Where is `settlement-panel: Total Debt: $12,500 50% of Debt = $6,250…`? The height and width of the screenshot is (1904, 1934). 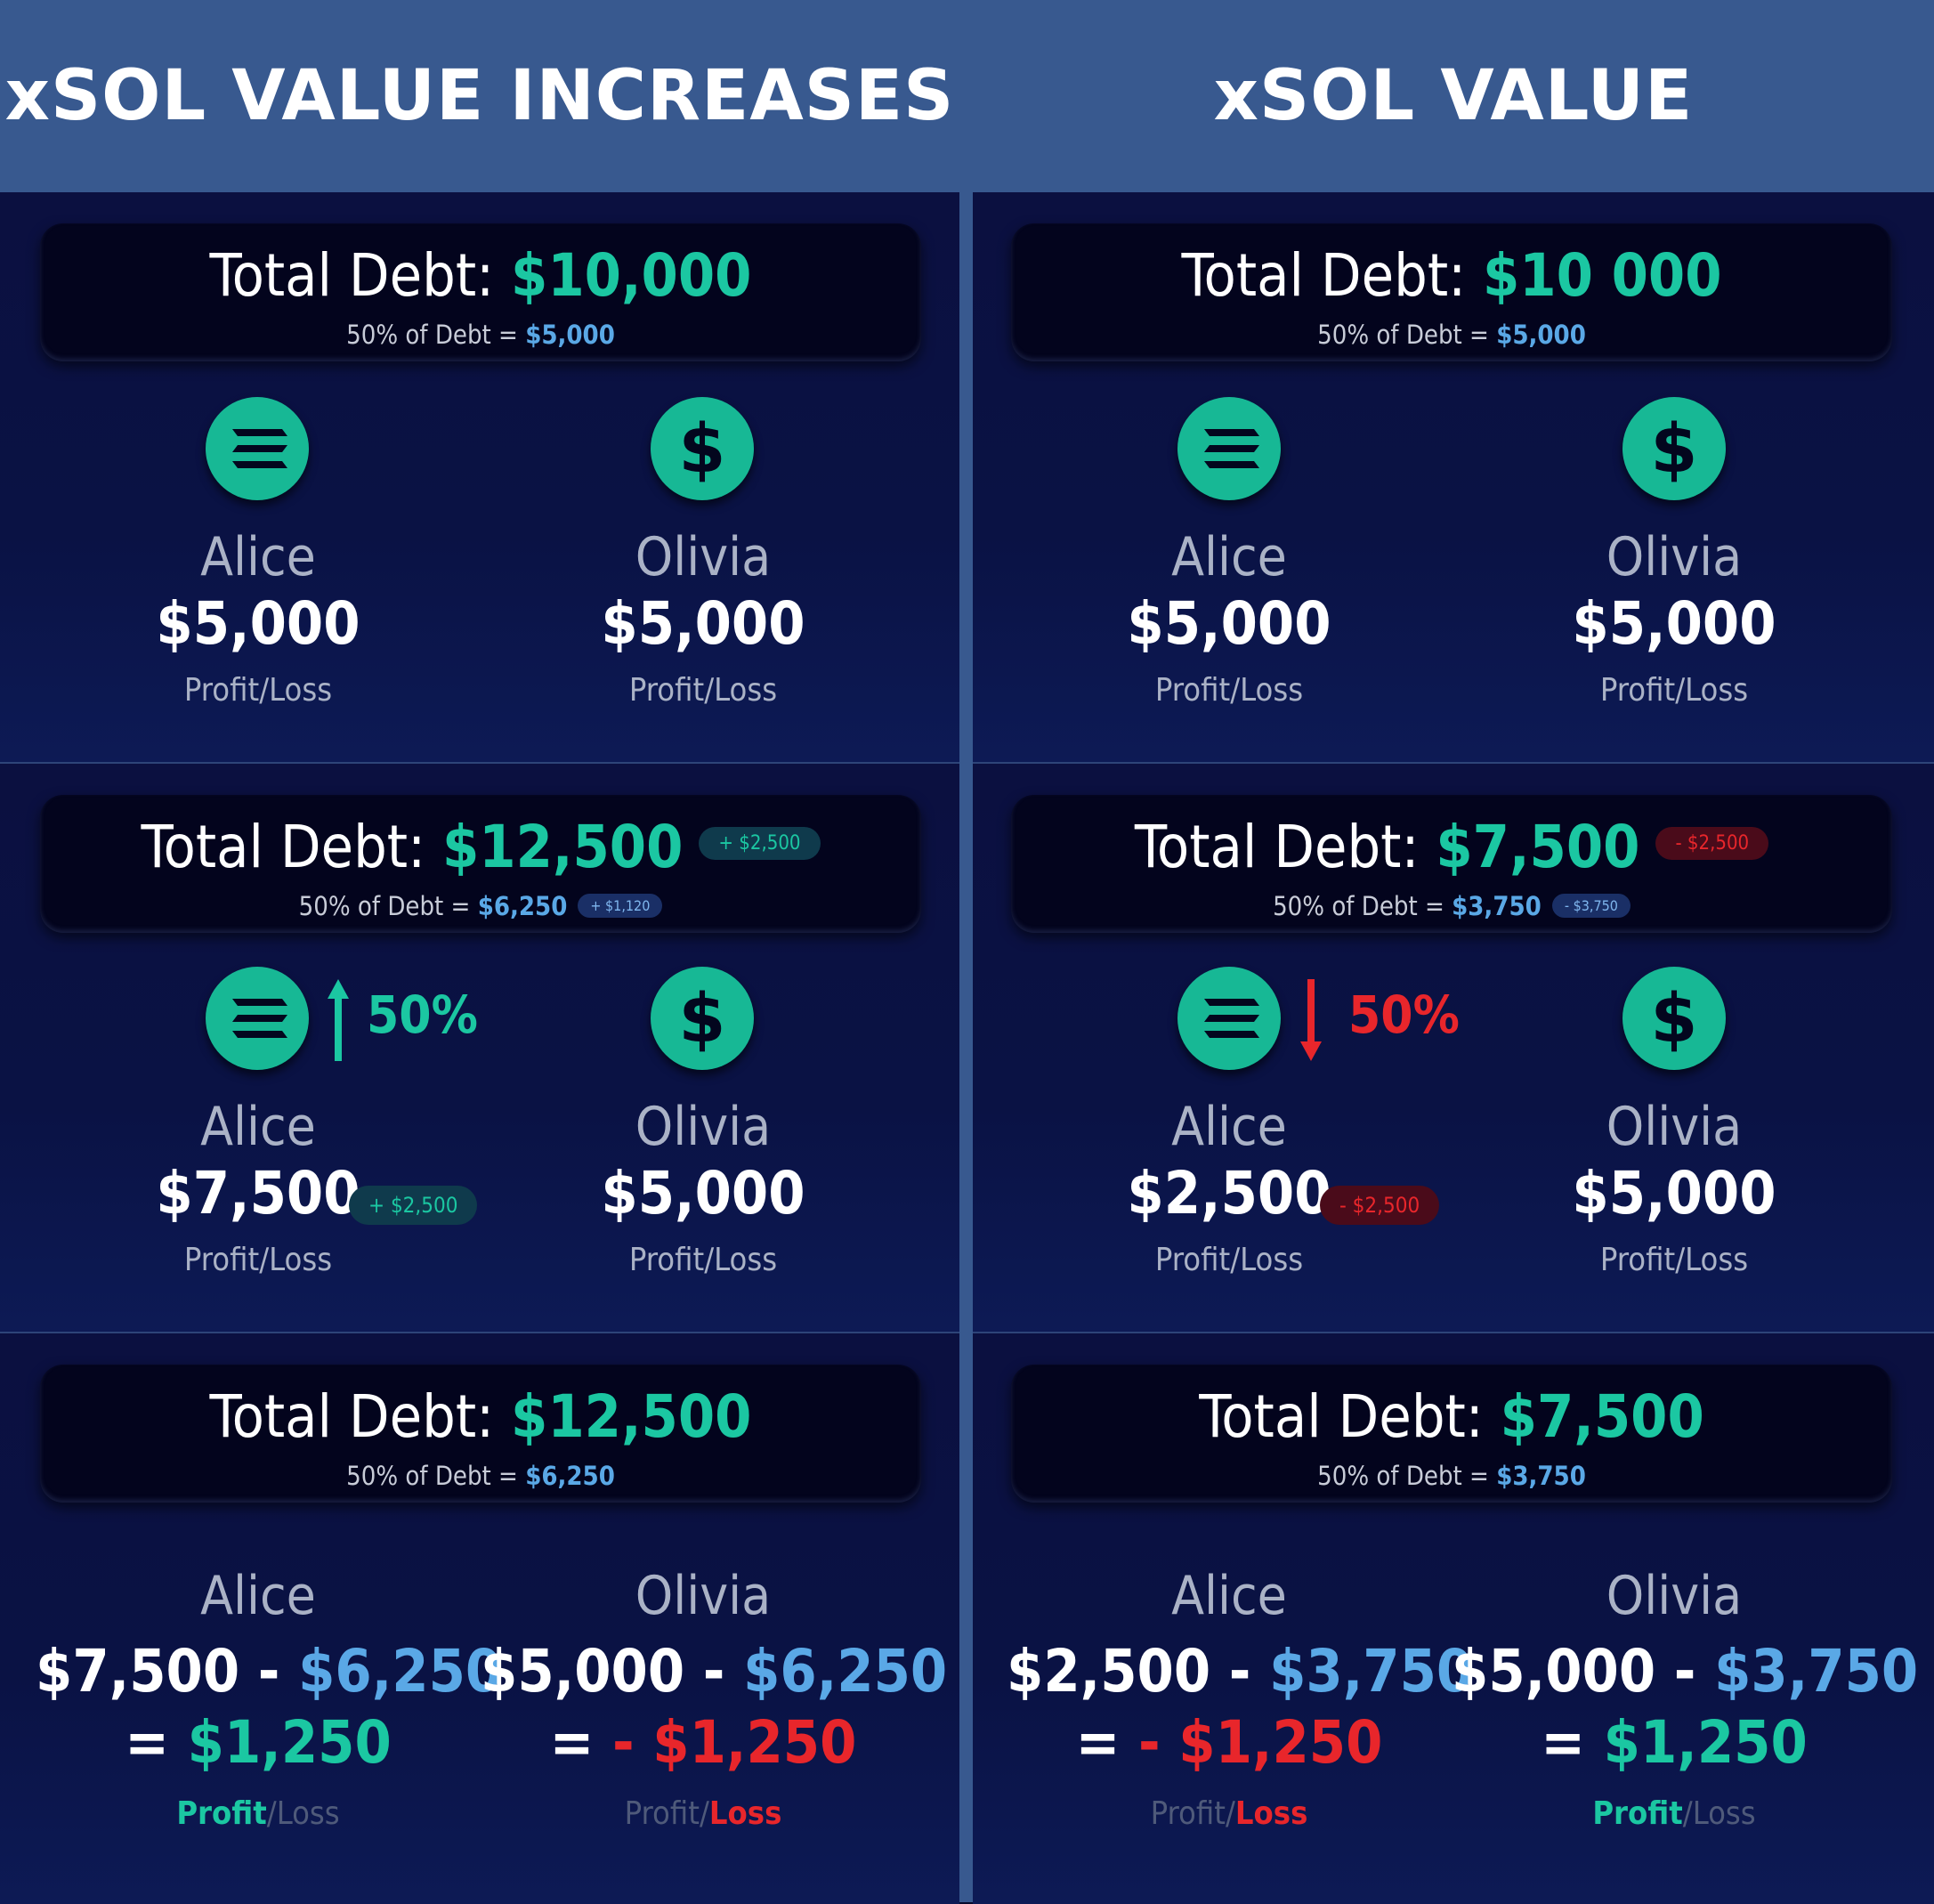 settlement-panel: Total Debt: $12,500 50% of Debt = $6,250… is located at coordinates (479, 1618).